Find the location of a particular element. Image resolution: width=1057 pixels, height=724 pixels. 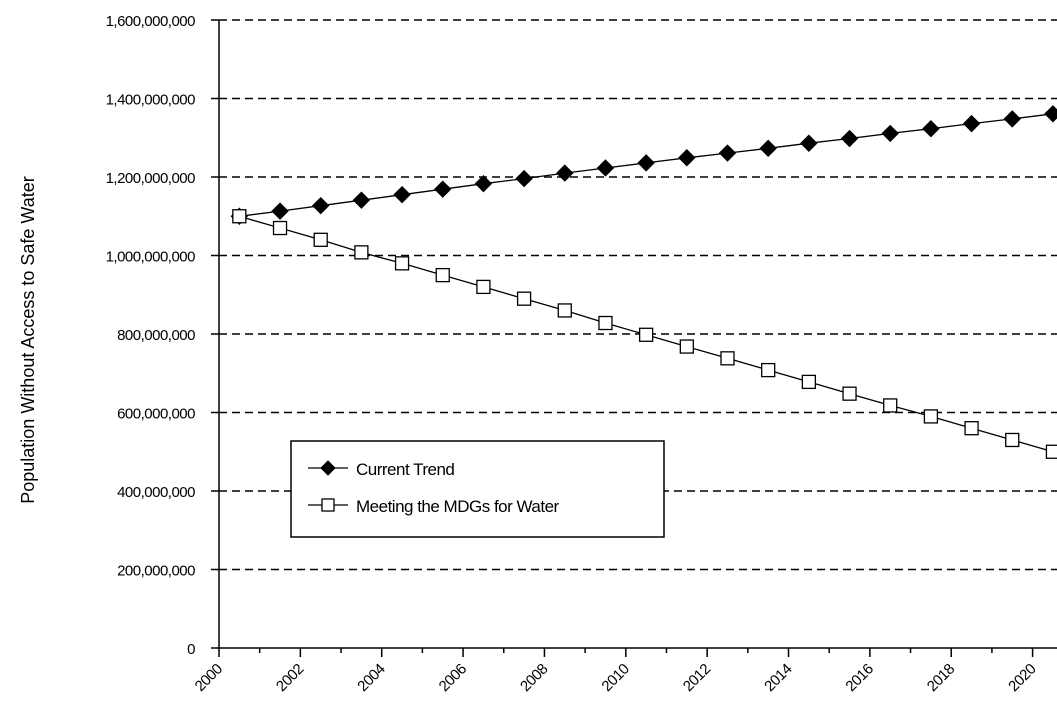

y-tick-label: 1,400,000,000 is located at coordinates (151, 100).